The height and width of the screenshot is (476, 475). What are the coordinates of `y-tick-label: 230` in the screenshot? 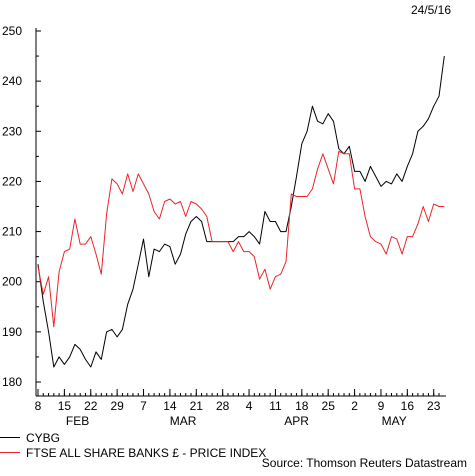 It's located at (12, 131).